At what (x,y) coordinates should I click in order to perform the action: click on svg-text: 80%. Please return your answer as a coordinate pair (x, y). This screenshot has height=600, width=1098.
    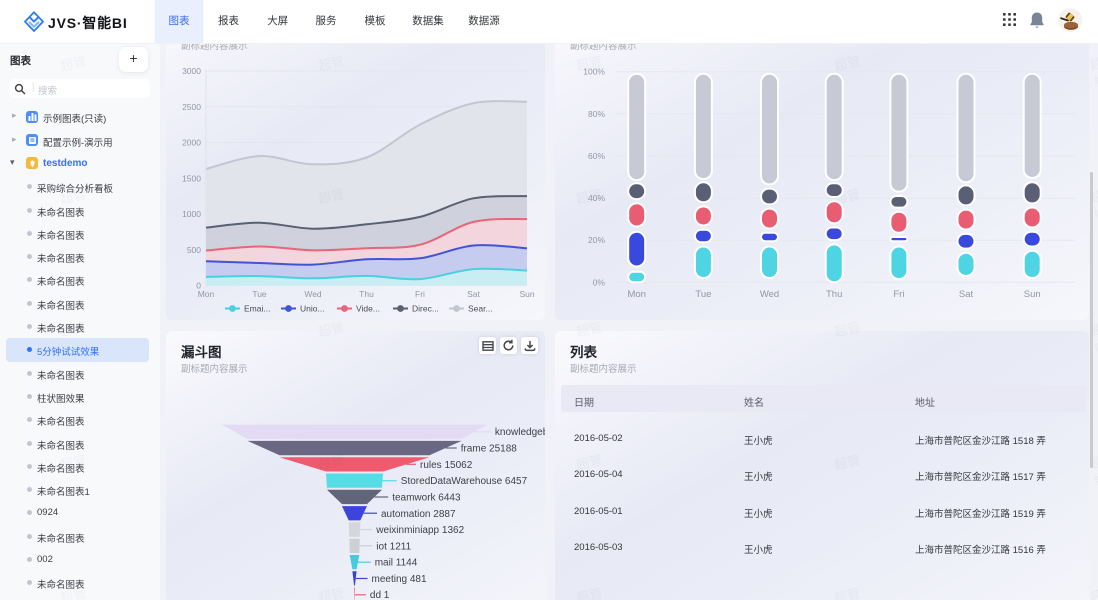
    Looking at the image, I should click on (596, 114).